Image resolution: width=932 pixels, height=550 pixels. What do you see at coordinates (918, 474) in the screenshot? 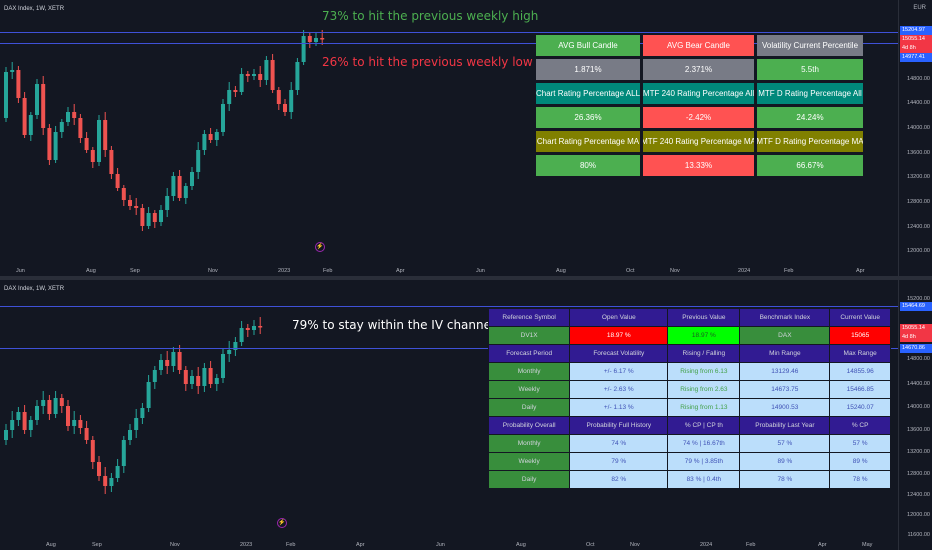
I see `price-tick: 12800.00` at bounding box center [918, 474].